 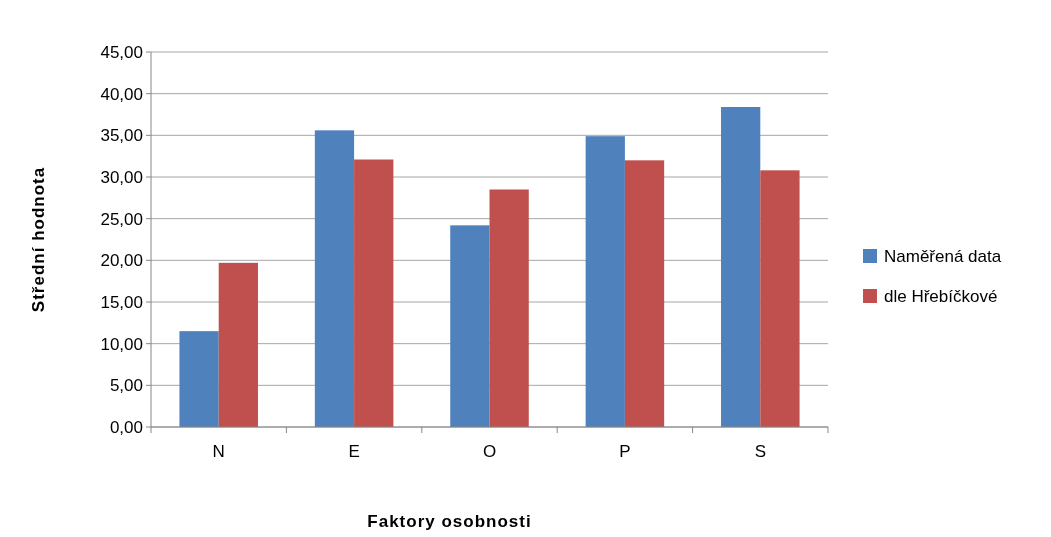 I want to click on y-tick-label: 5,00, so click(x=126, y=386).